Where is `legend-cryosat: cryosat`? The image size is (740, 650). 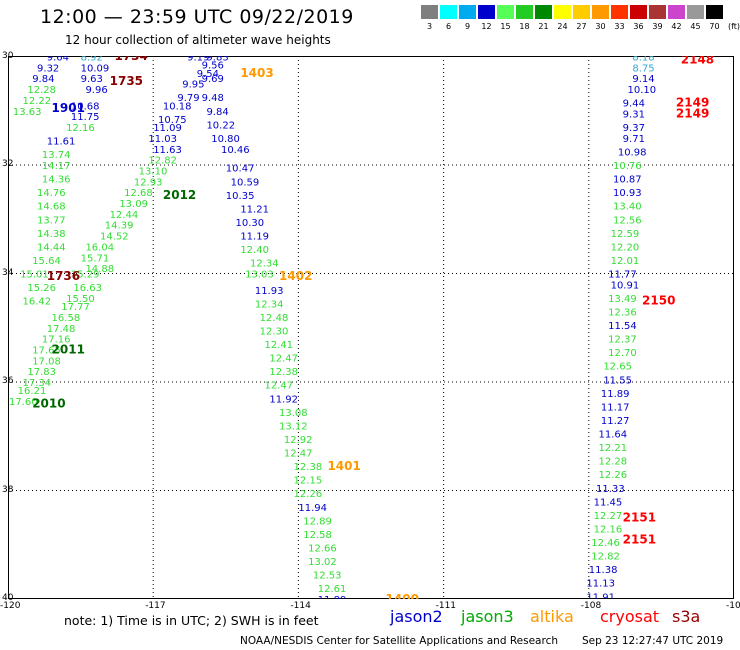 legend-cryosat: cryosat is located at coordinates (630, 616).